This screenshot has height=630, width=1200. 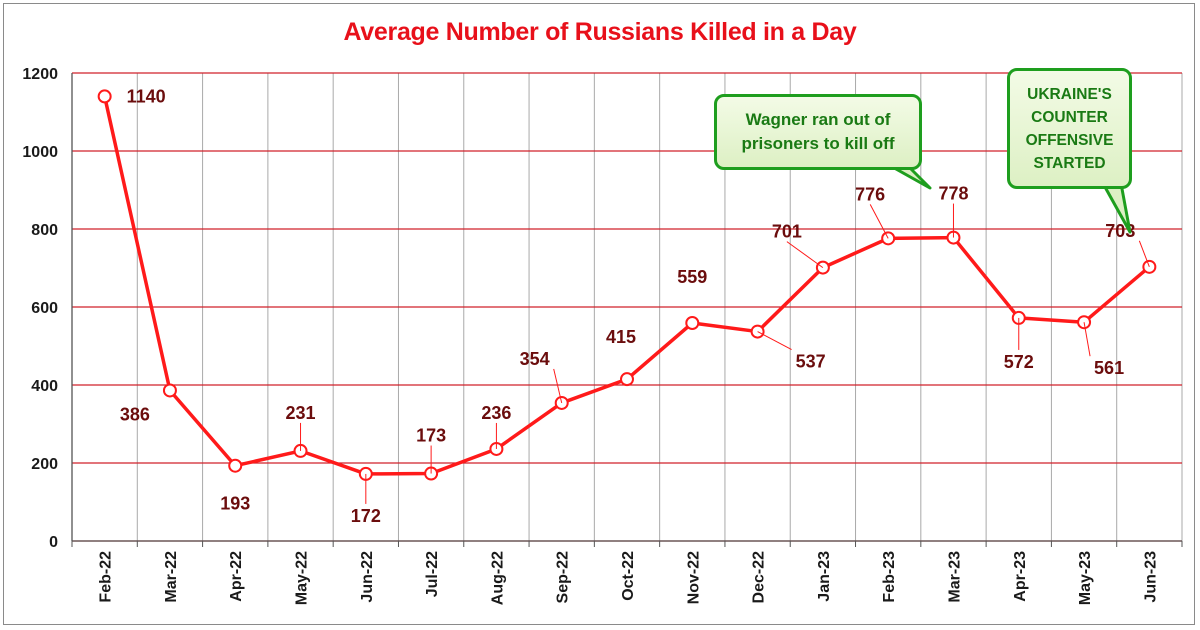 I want to click on wagner-annotation: Wagner ran out of prisoners to kill off, so click(x=818, y=132).